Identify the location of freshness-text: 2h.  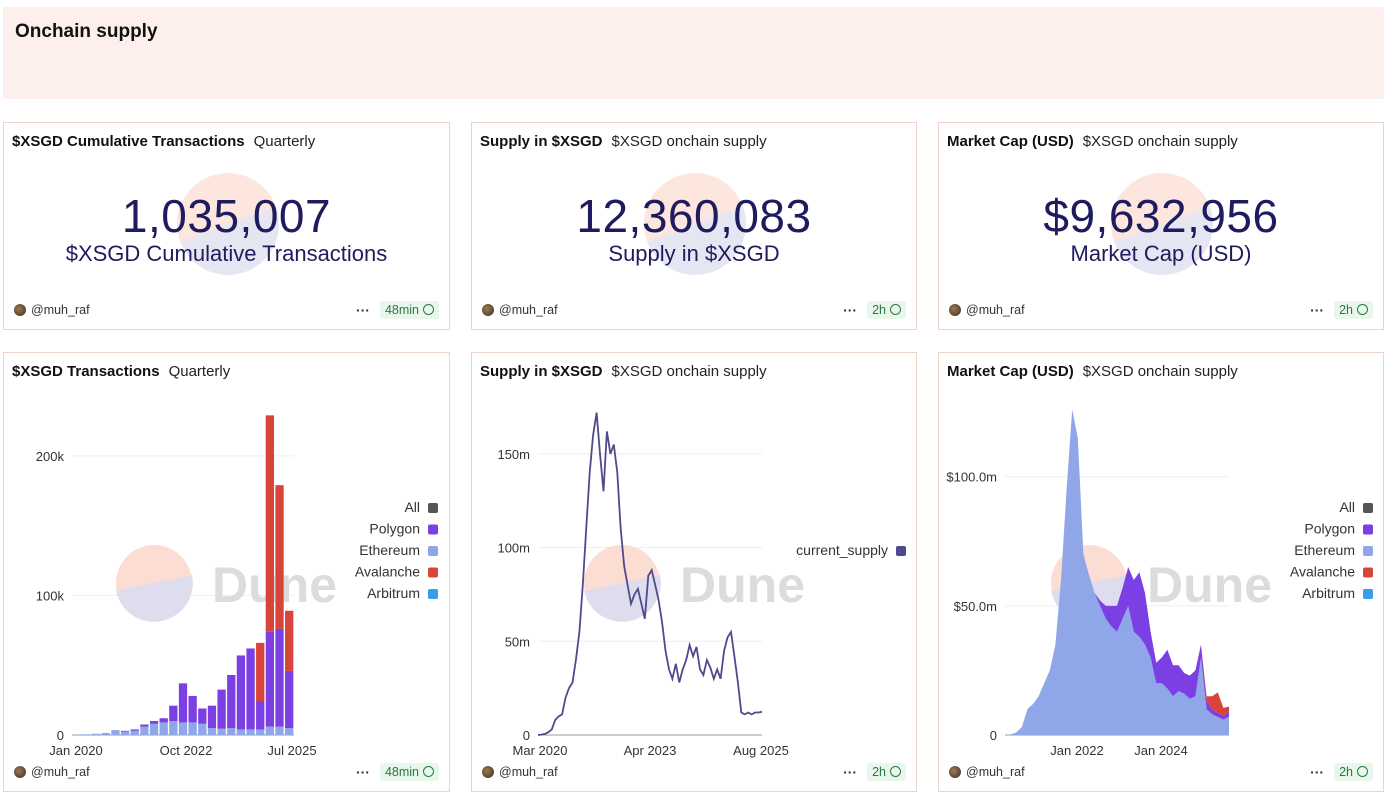
(1346, 772).